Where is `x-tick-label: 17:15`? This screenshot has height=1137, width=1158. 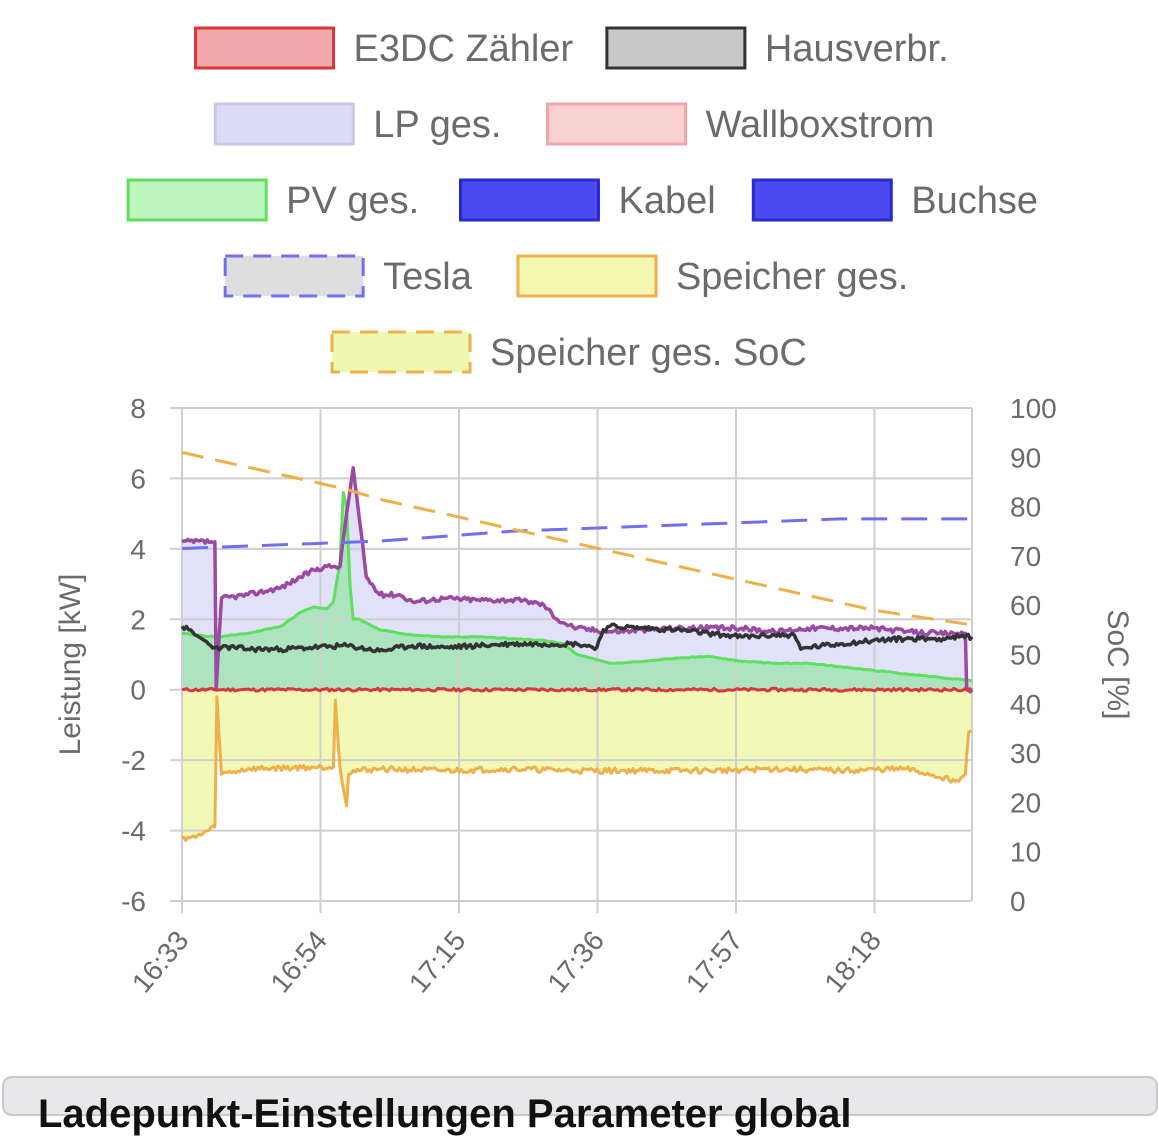 x-tick-label: 17:15 is located at coordinates (437, 962).